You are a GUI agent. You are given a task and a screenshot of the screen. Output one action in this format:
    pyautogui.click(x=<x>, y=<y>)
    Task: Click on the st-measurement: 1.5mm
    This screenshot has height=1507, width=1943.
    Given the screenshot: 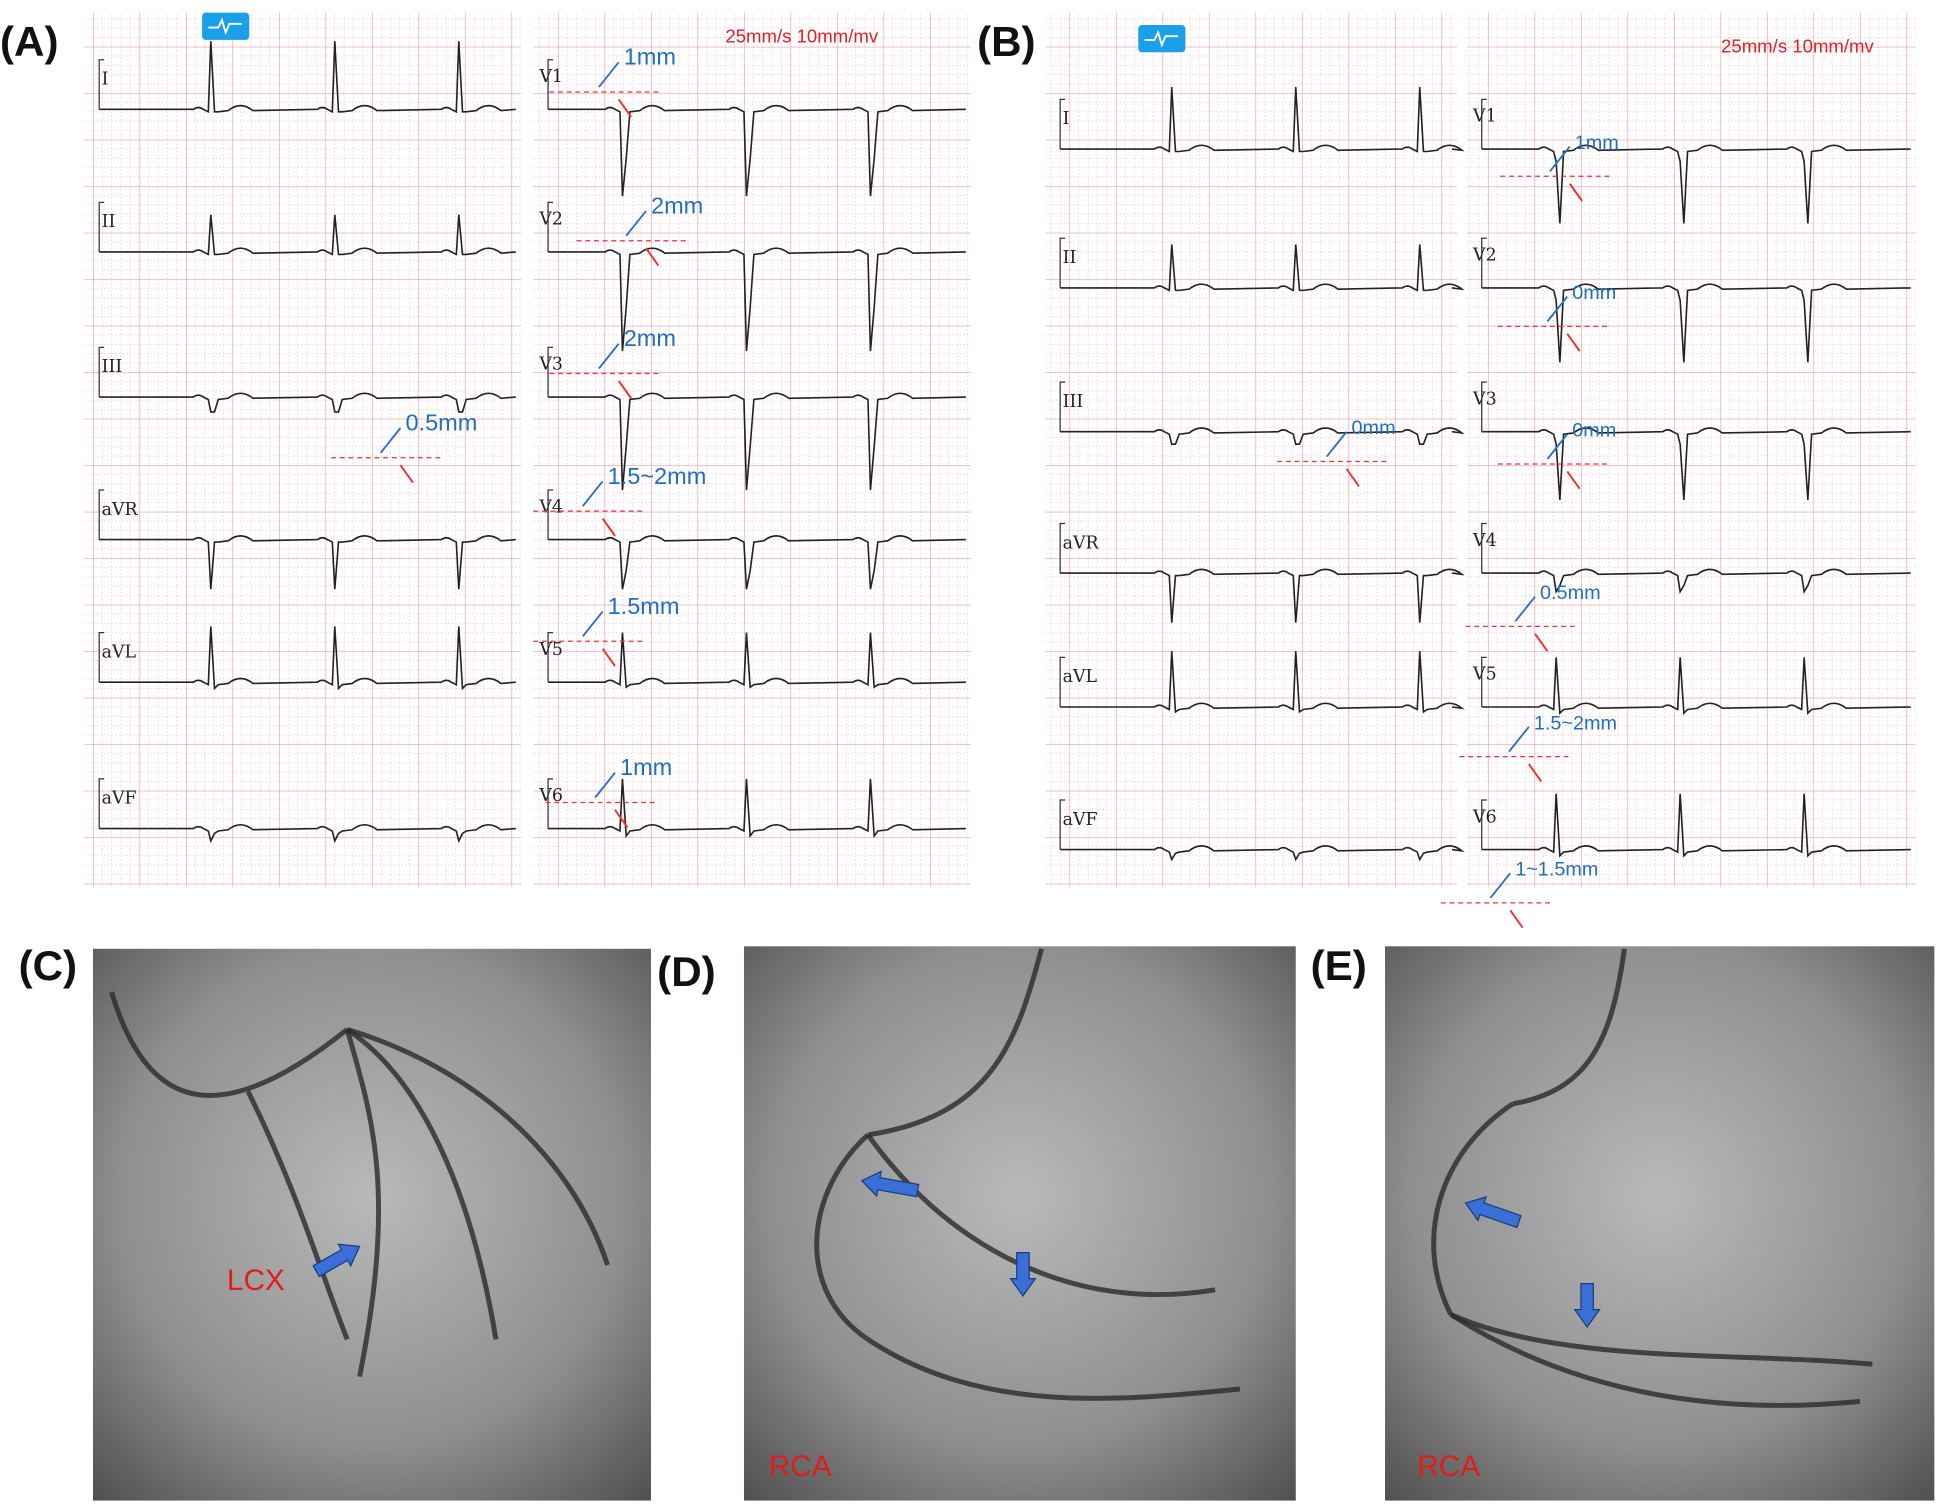 What is the action you would take?
    pyautogui.click(x=644, y=606)
    